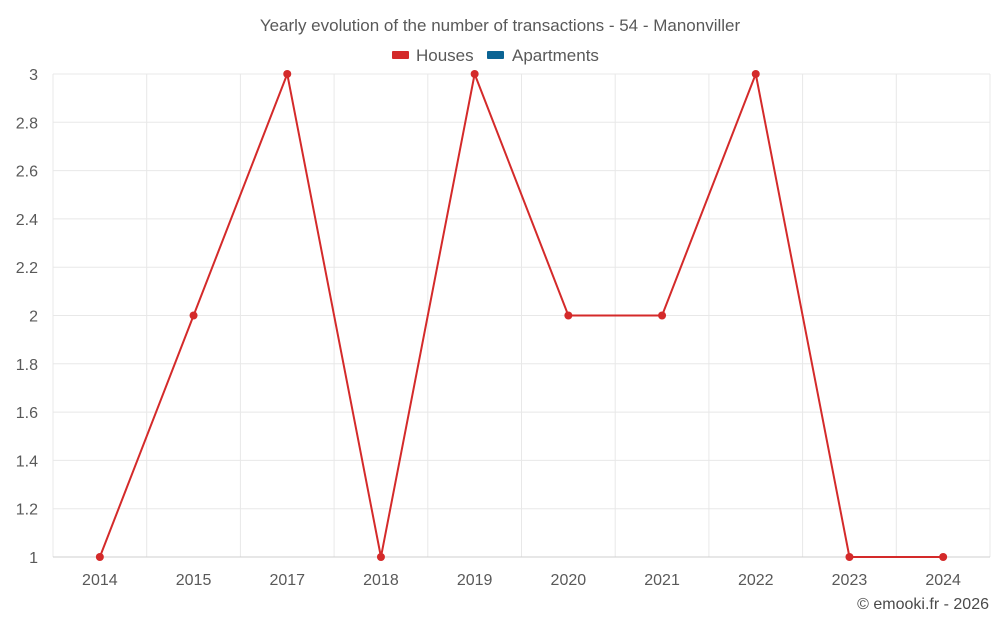  What do you see at coordinates (475, 580) in the screenshot?
I see `x-tick-label: 2019` at bounding box center [475, 580].